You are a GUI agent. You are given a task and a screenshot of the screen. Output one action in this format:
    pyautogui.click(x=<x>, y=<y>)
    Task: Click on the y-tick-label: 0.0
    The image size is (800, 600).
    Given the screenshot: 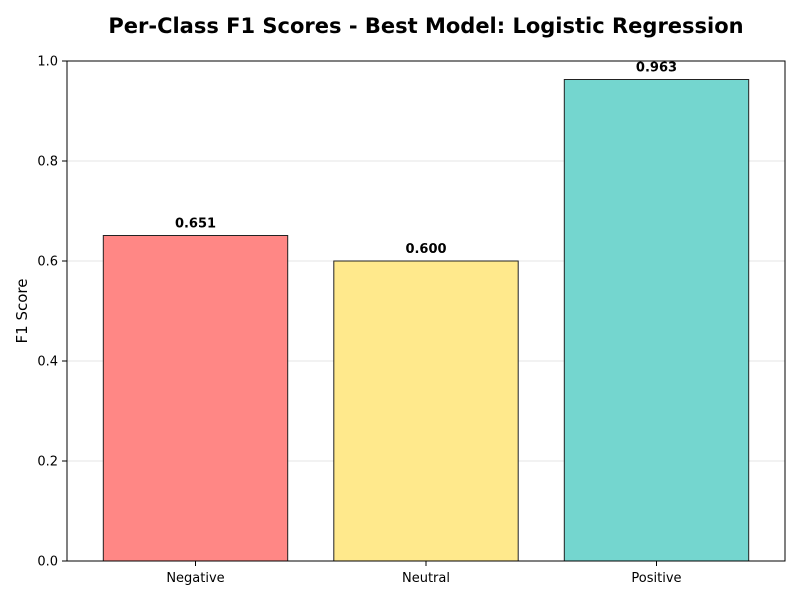 What is the action you would take?
    pyautogui.click(x=47, y=562)
    